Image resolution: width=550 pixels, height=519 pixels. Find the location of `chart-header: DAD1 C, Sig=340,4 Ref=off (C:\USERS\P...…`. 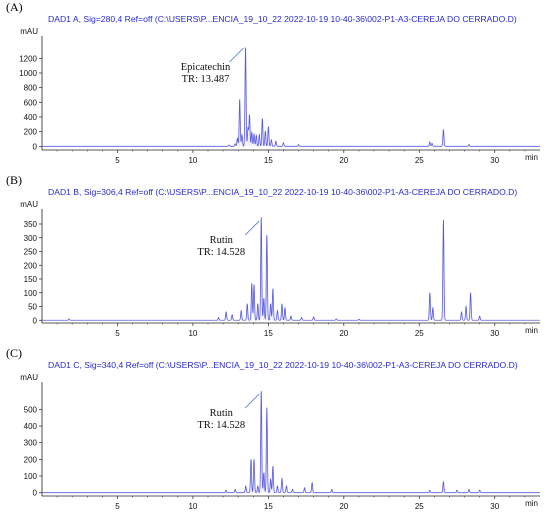

chart-header: DAD1 C, Sig=340,4 Ref=off (C:\USERS\P...… is located at coordinates (283, 365).